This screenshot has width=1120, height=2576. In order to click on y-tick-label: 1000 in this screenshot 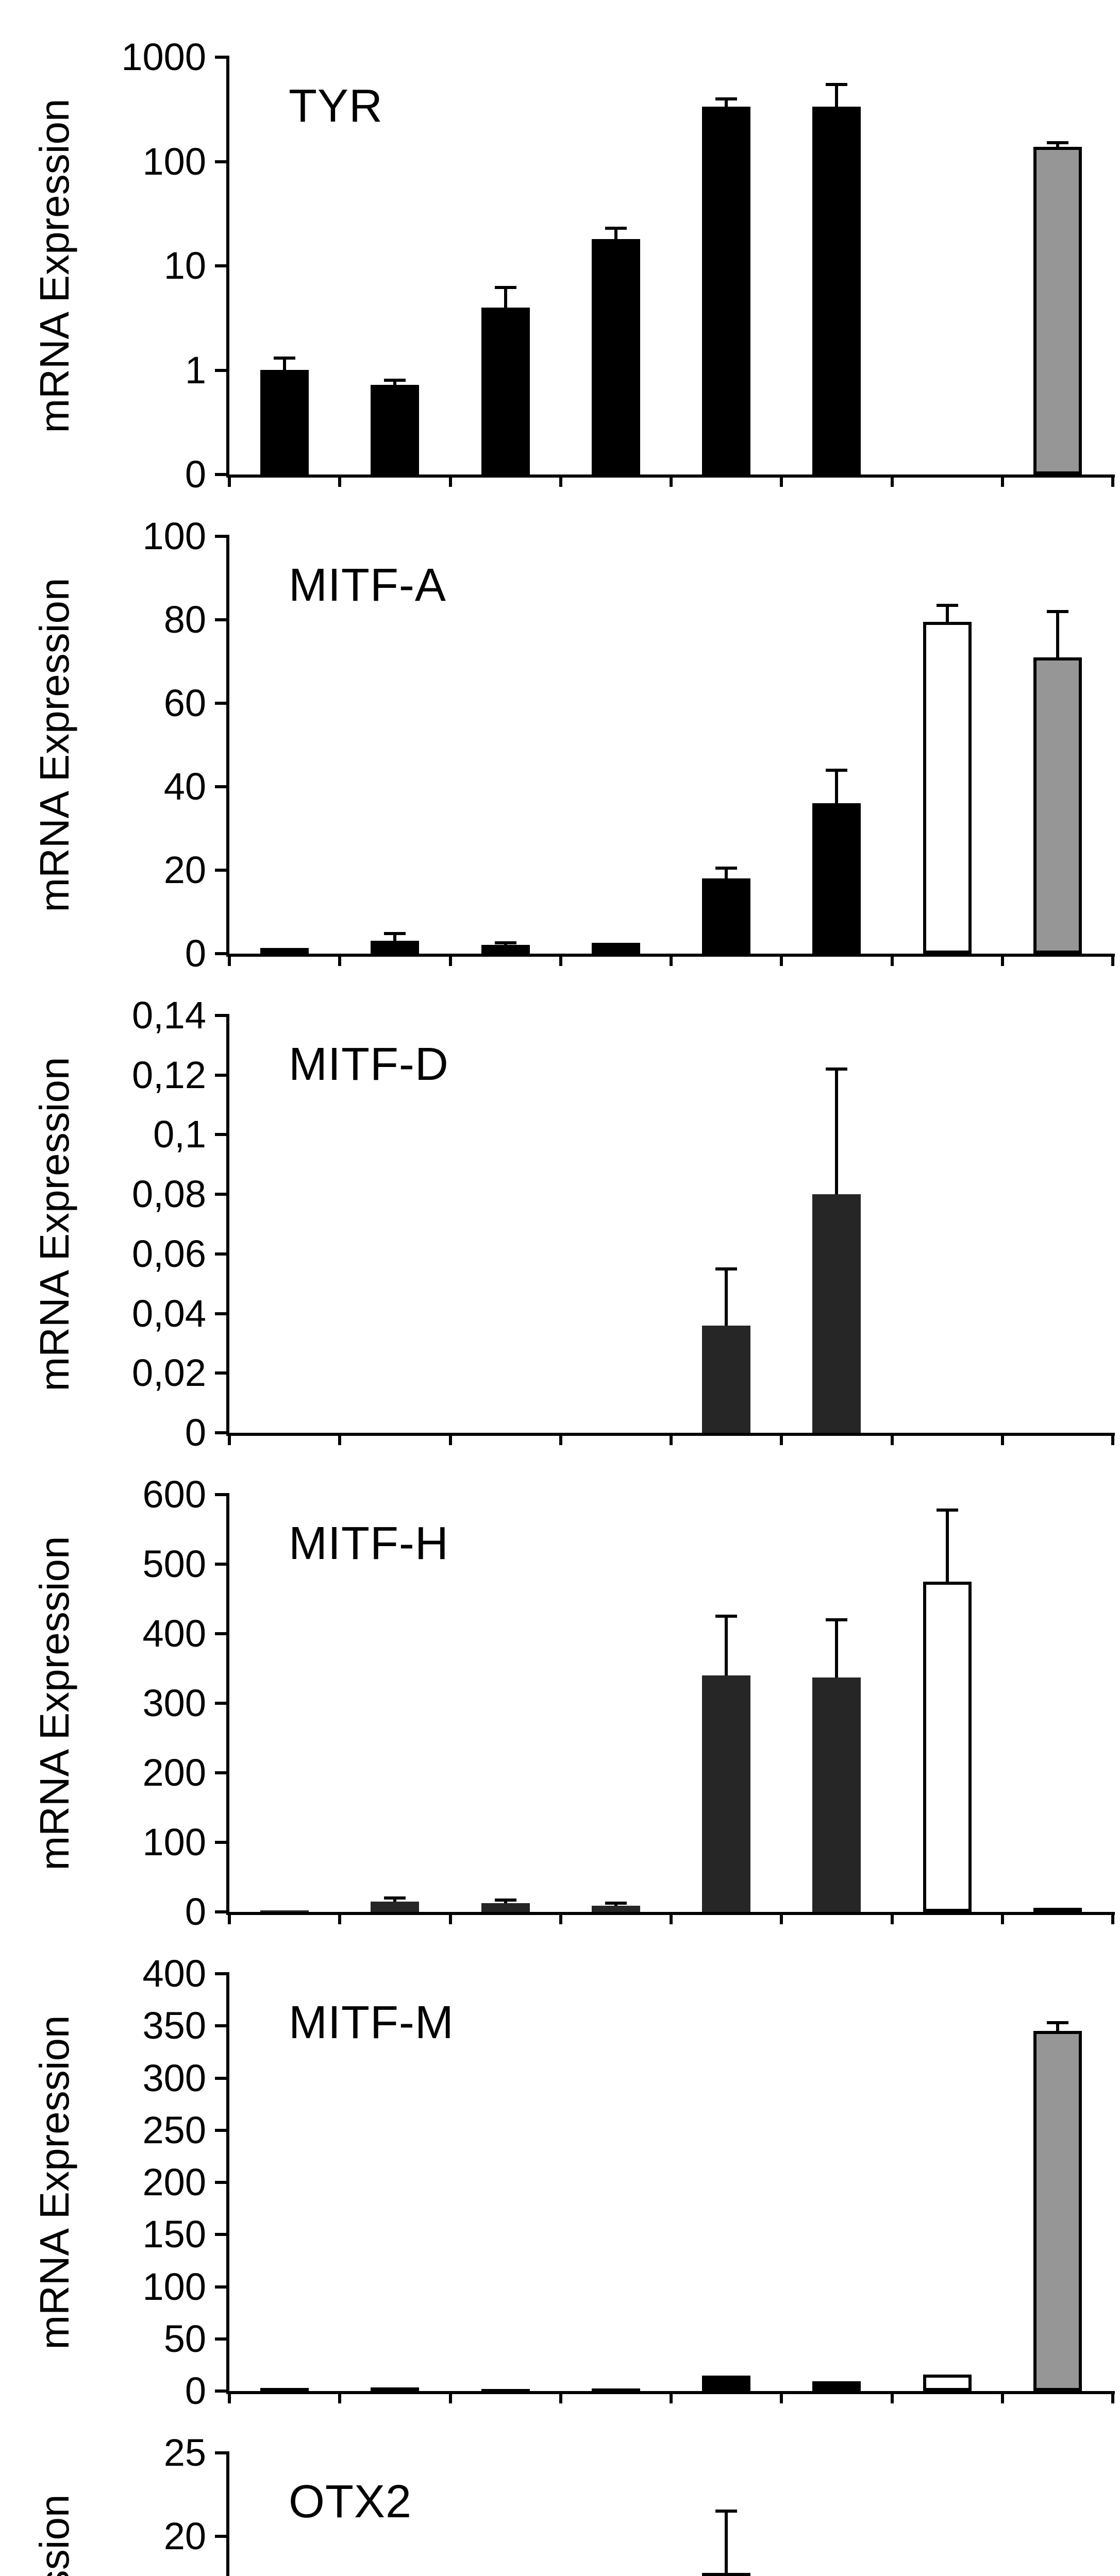, I will do `click(163, 57)`.